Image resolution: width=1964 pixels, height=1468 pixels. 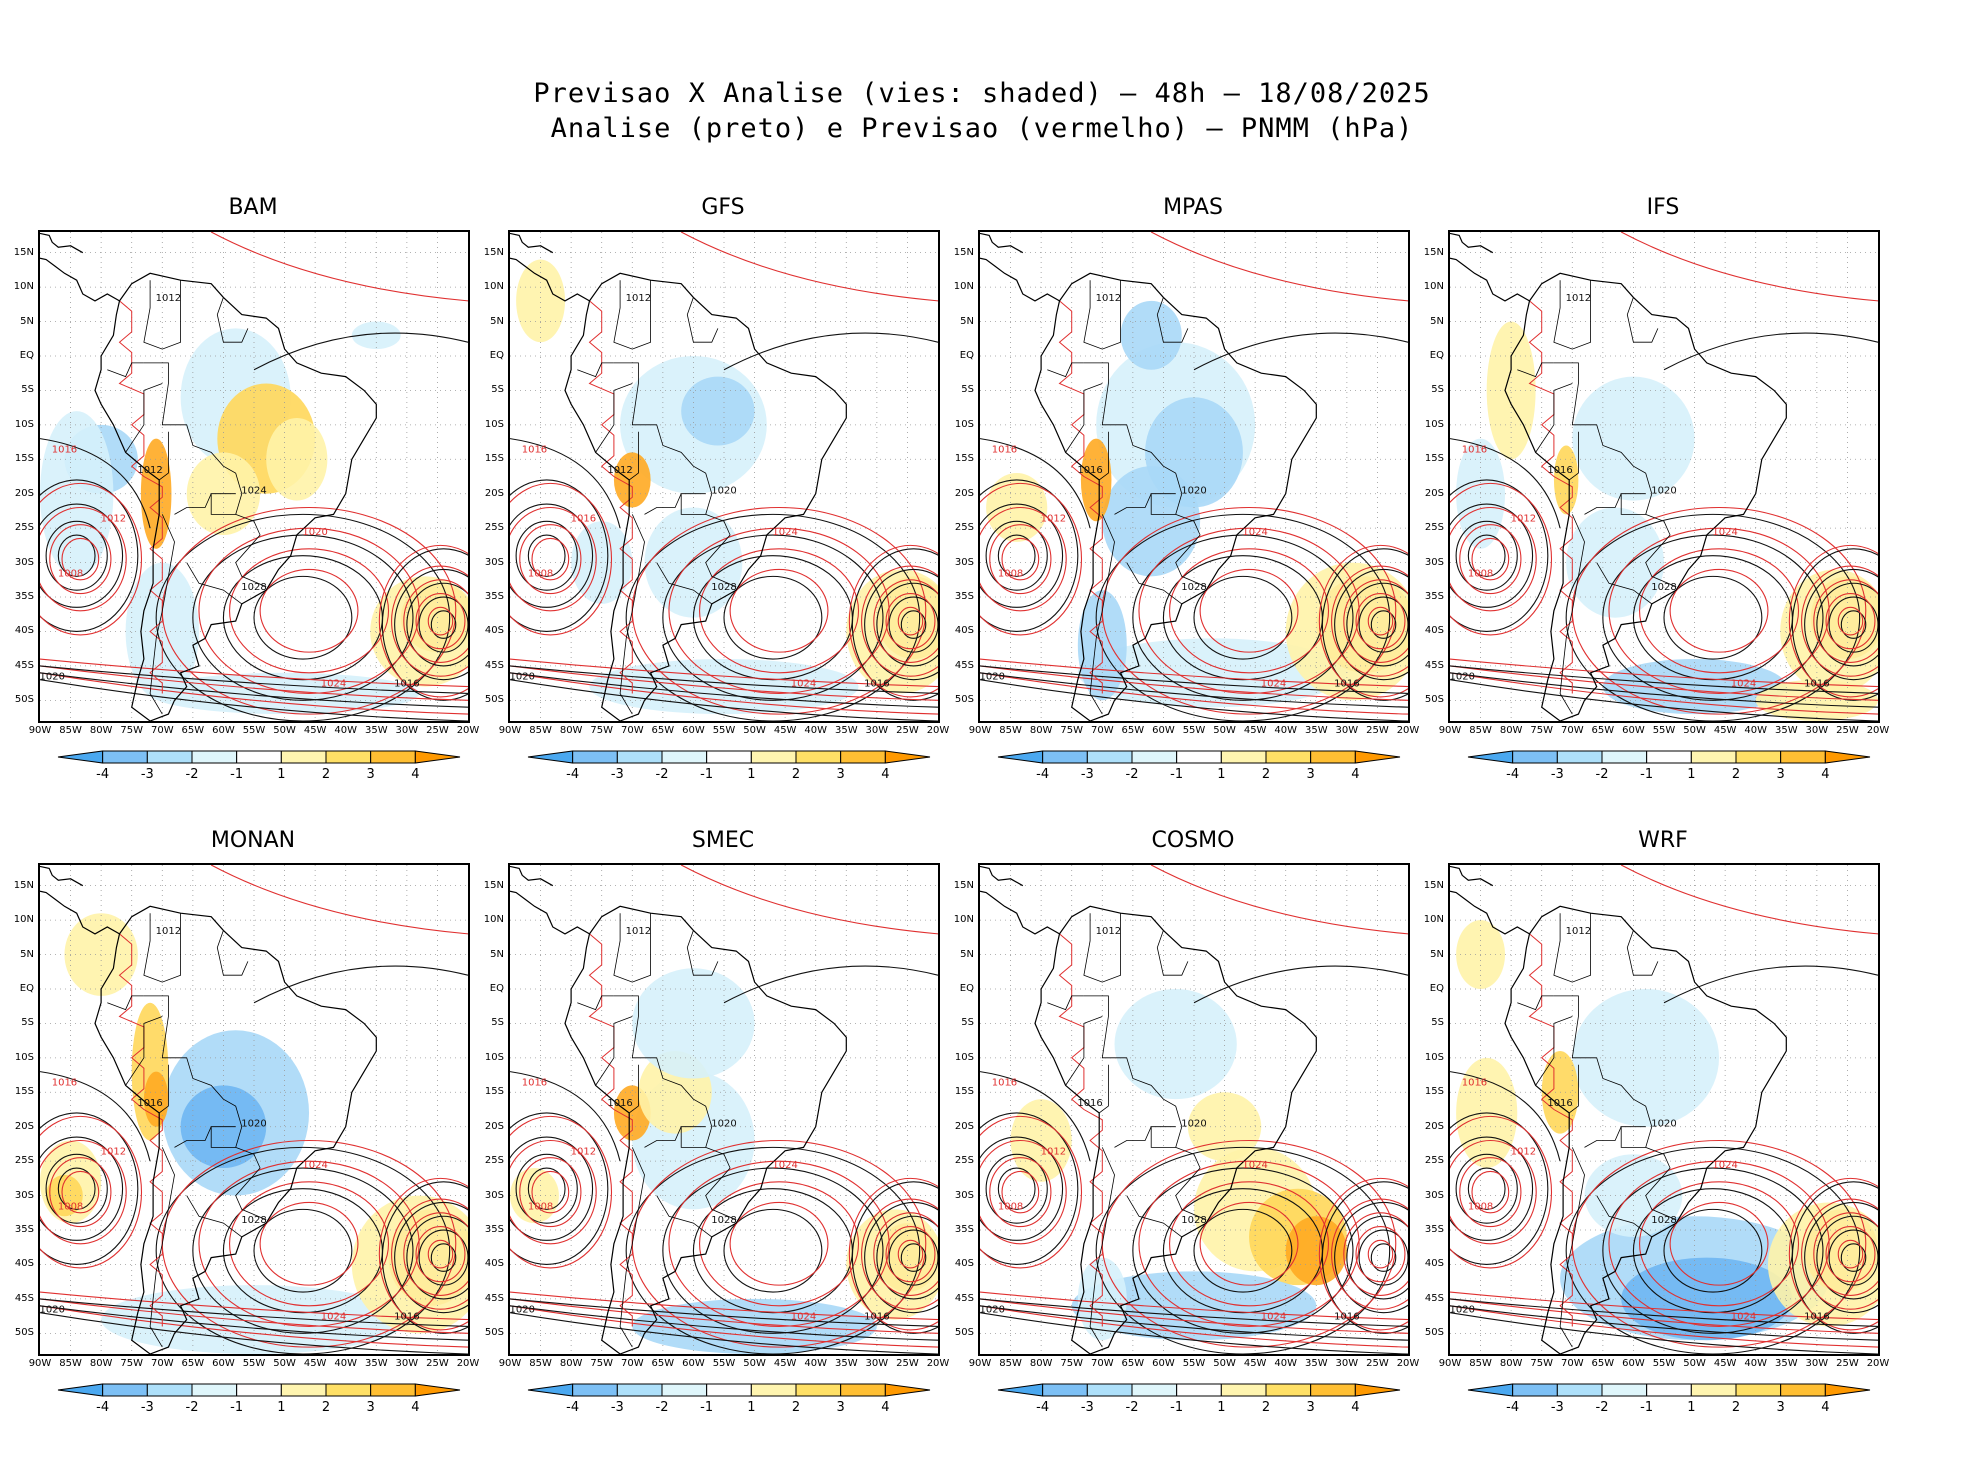 What do you see at coordinates (70, 1206) in the screenshot?
I see `contour-label: 1008` at bounding box center [70, 1206].